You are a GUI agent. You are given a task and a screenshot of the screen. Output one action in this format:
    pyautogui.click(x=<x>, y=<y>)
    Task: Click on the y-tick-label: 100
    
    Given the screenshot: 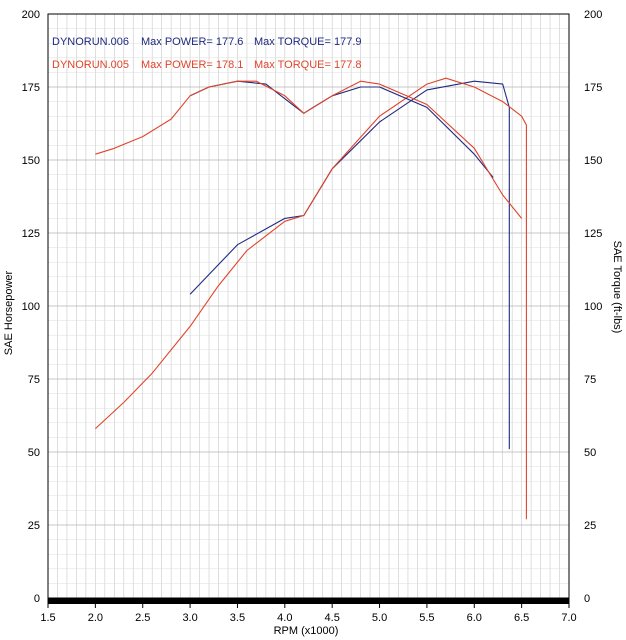 What is the action you would take?
    pyautogui.click(x=31, y=307)
    